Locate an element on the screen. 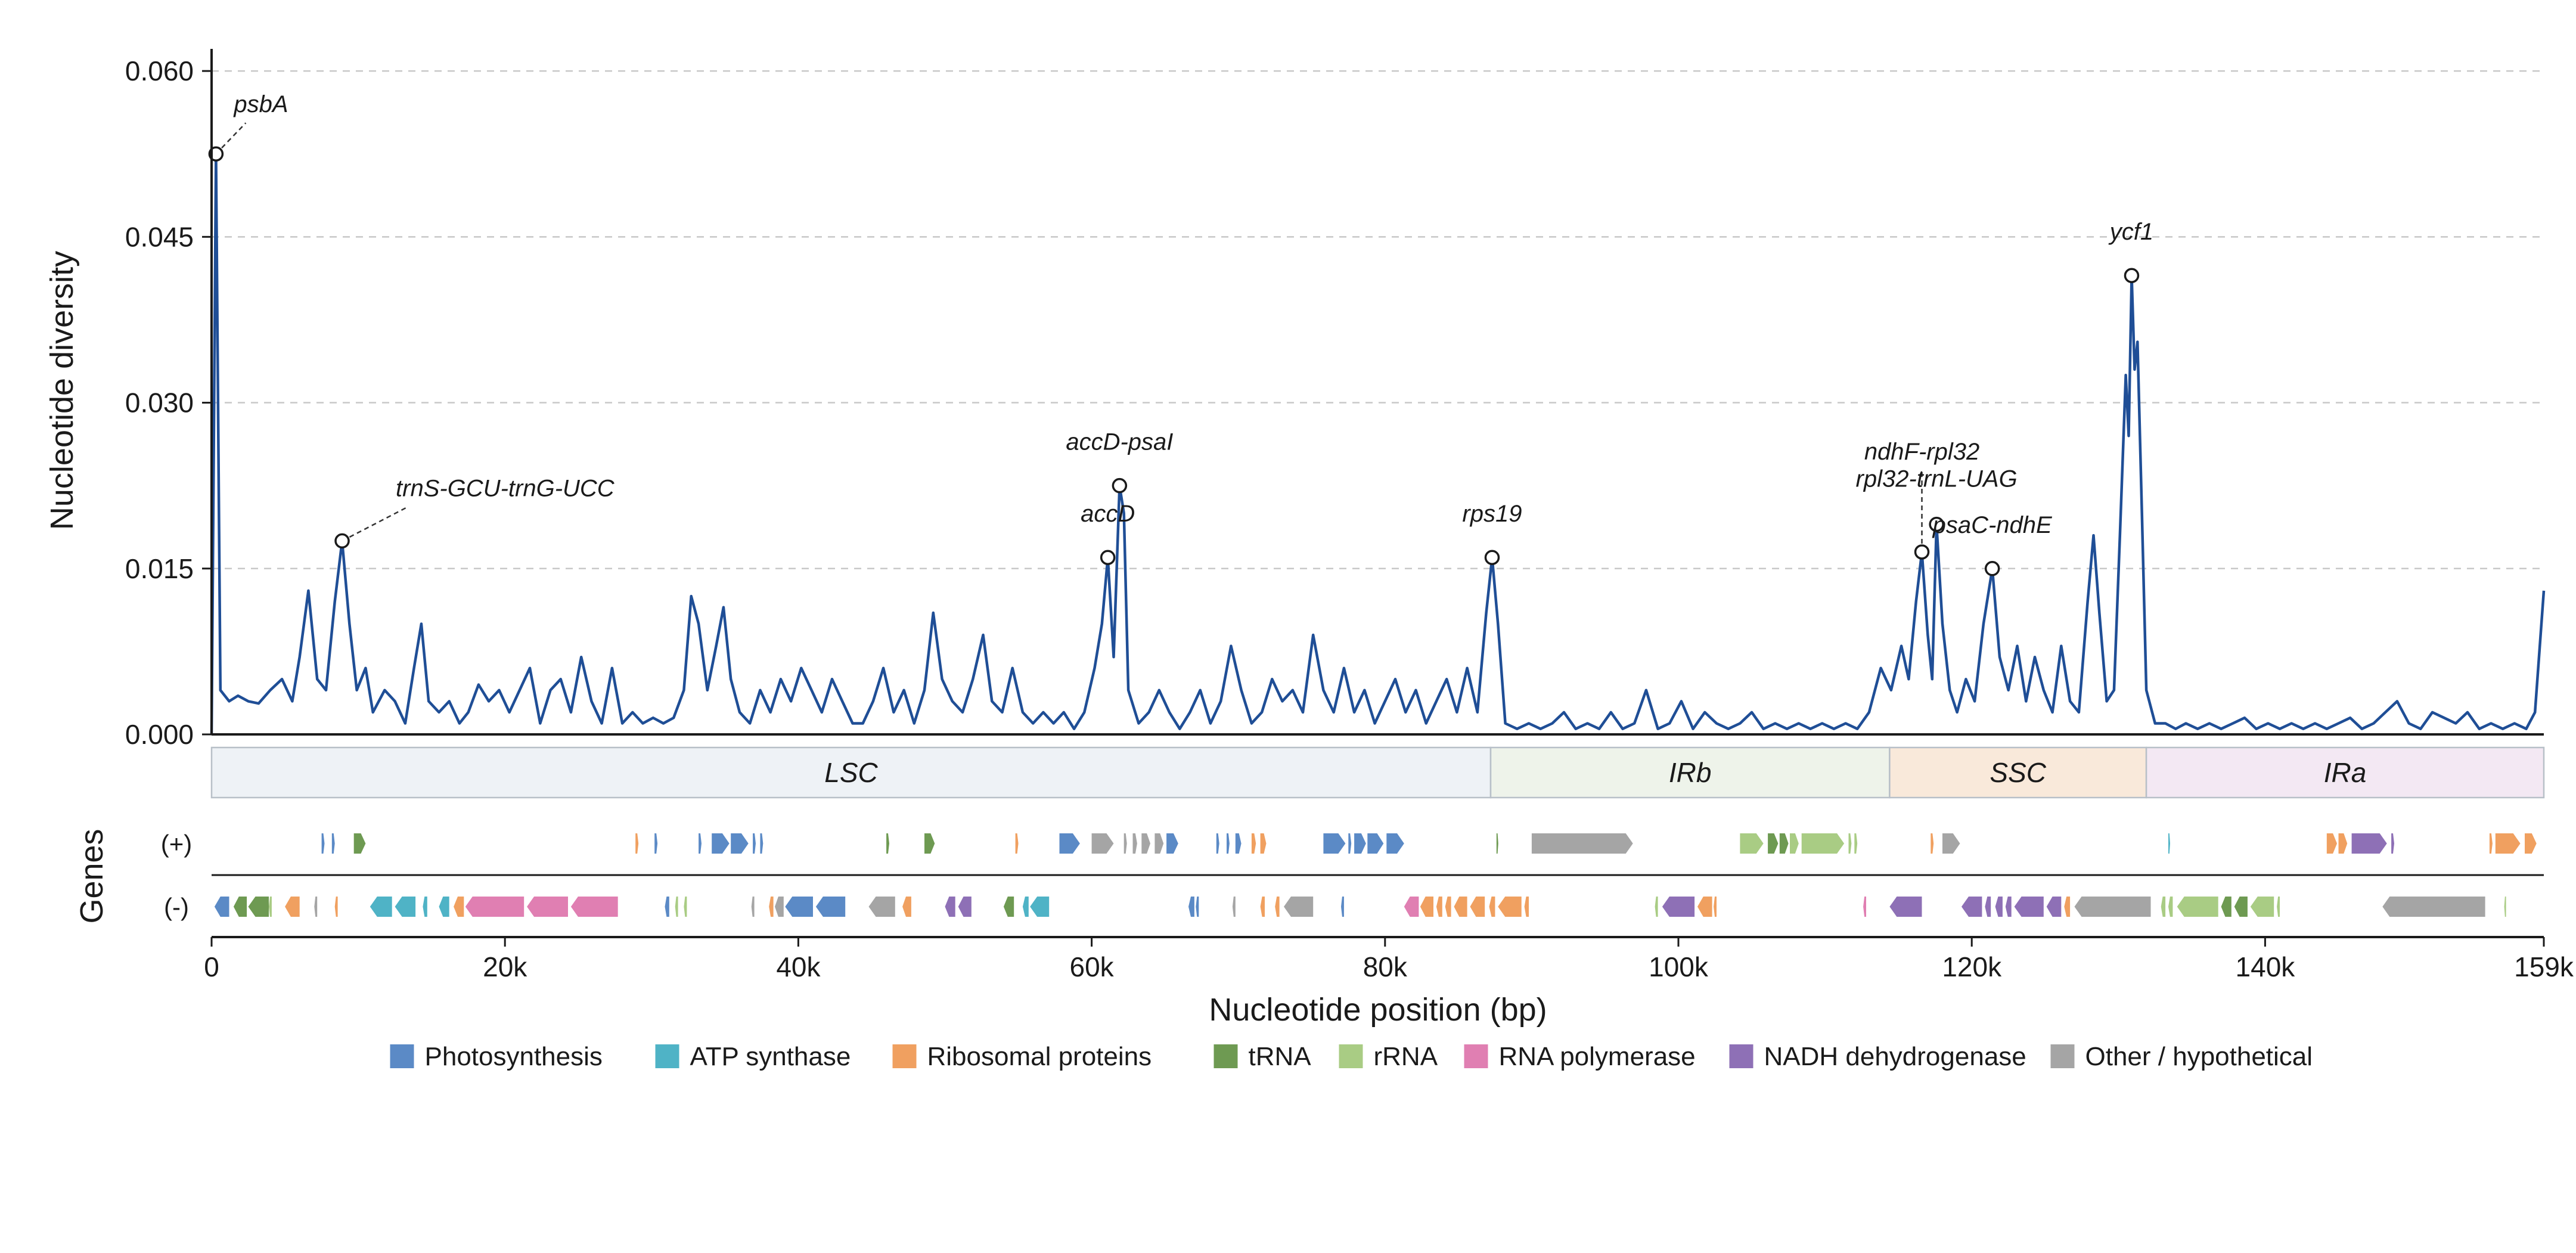 The height and width of the screenshot is (1253, 2576). region-label-2: SSC is located at coordinates (2018, 772).